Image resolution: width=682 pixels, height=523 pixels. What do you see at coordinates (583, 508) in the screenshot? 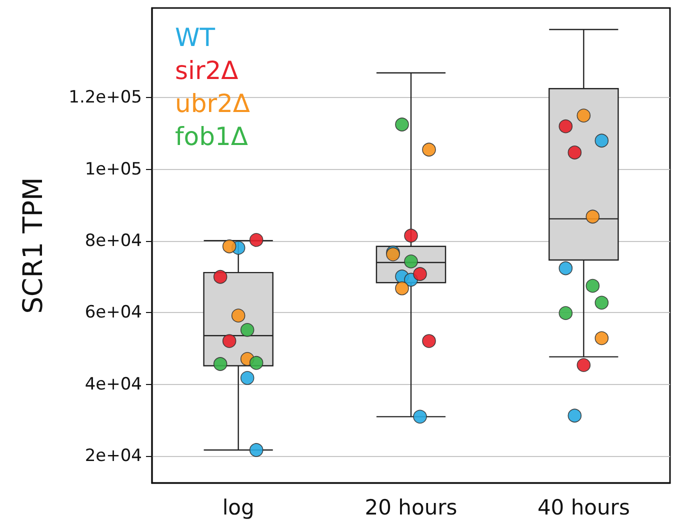
I see `x-tick-label: 40 hours` at bounding box center [583, 508].